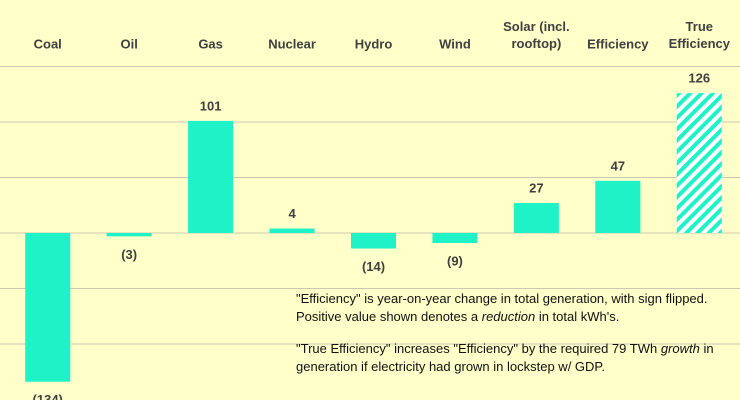 This screenshot has height=400, width=740. Describe the element at coordinates (374, 43) in the screenshot. I see `x-tick-label: Hydro` at that location.